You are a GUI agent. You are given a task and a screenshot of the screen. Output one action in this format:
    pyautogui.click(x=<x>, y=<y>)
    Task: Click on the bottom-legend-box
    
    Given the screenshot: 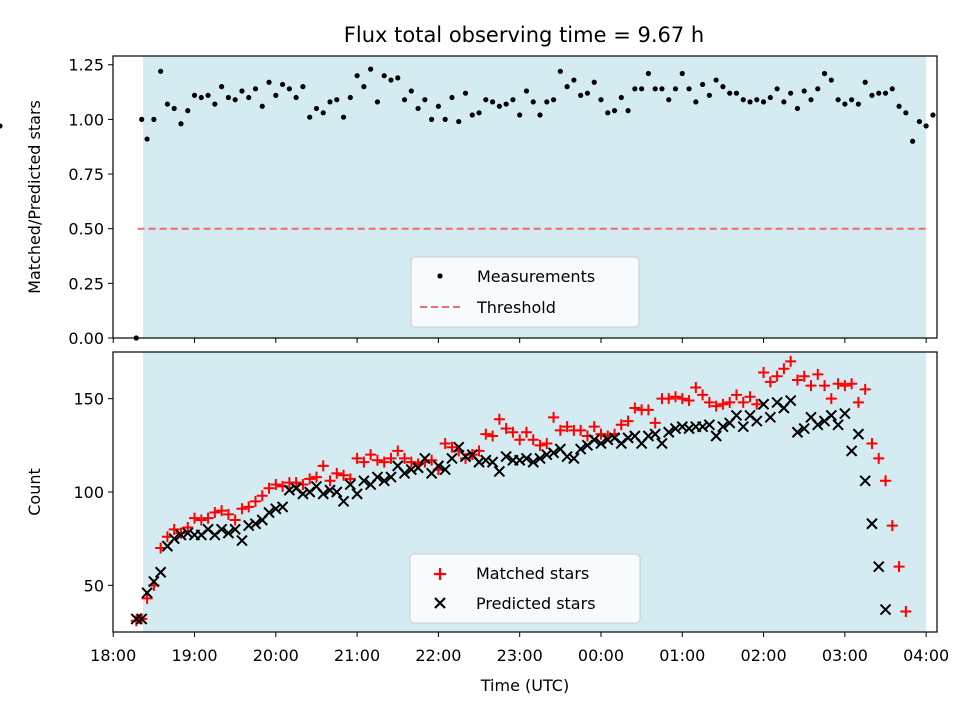 What is the action you would take?
    pyautogui.click(x=525, y=588)
    